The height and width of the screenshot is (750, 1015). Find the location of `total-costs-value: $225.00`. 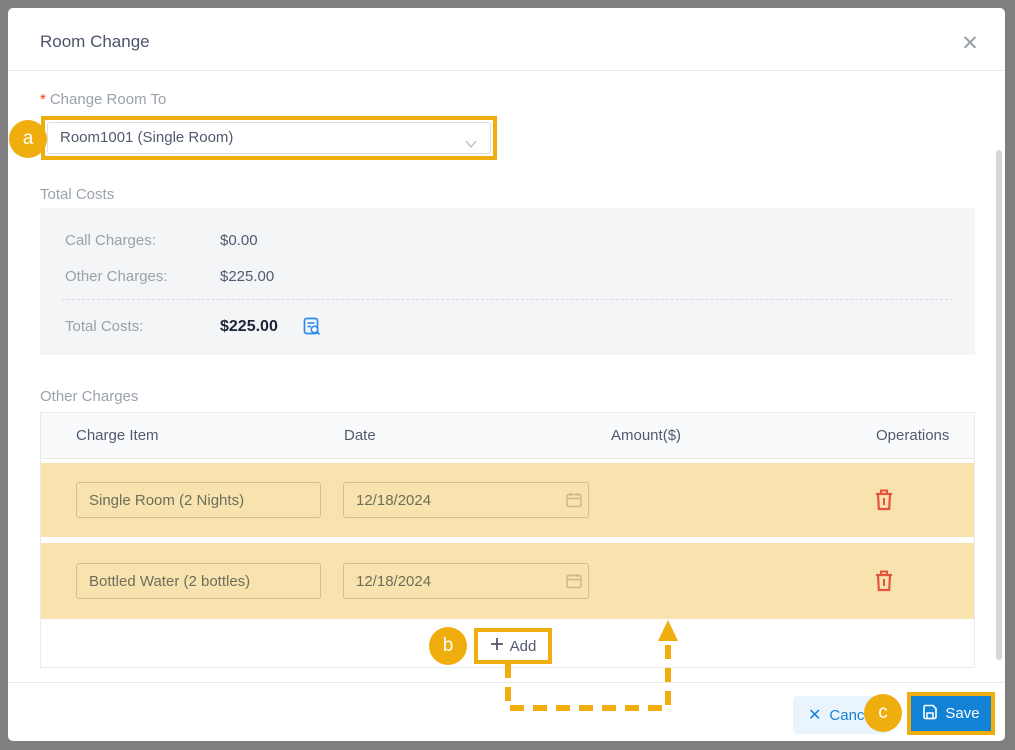

total-costs-value: $225.00 is located at coordinates (249, 326).